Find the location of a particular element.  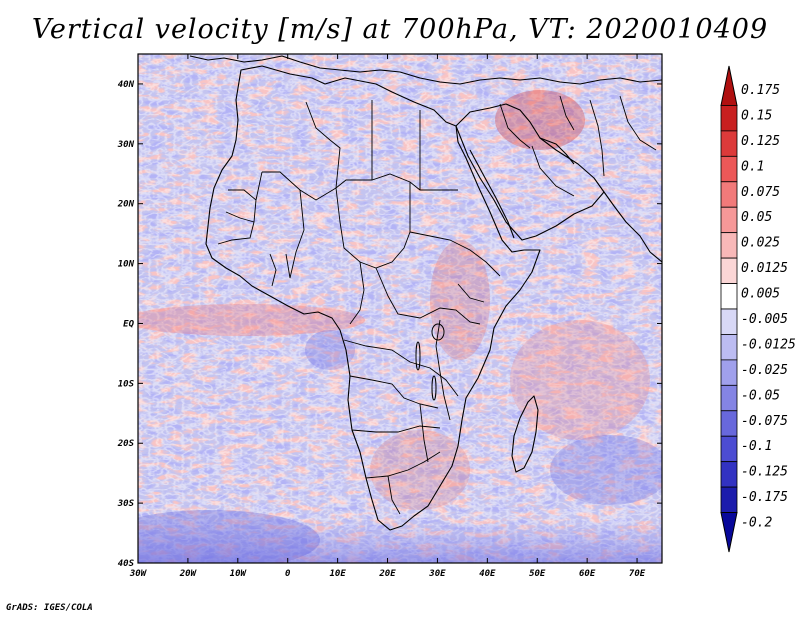

colorbar-label: 0.125 is located at coordinates (760, 141).